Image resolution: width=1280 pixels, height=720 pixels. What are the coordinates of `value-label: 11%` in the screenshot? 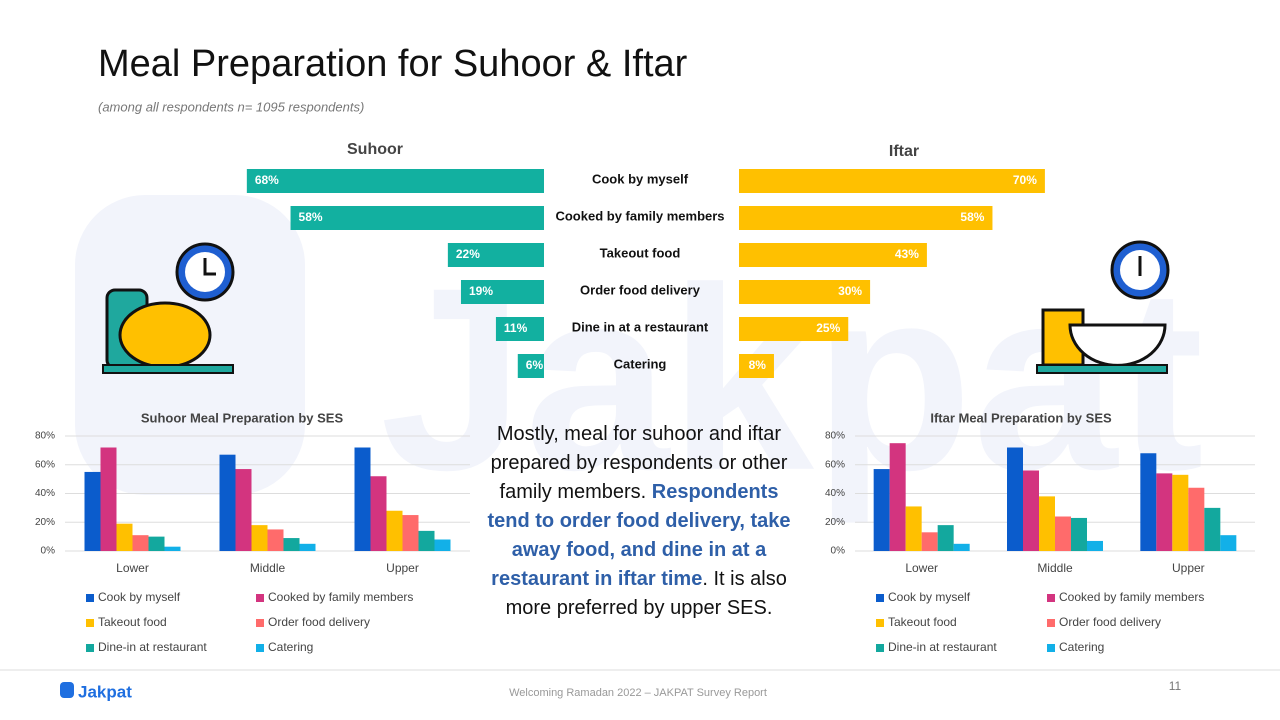 It's located at (516, 328).